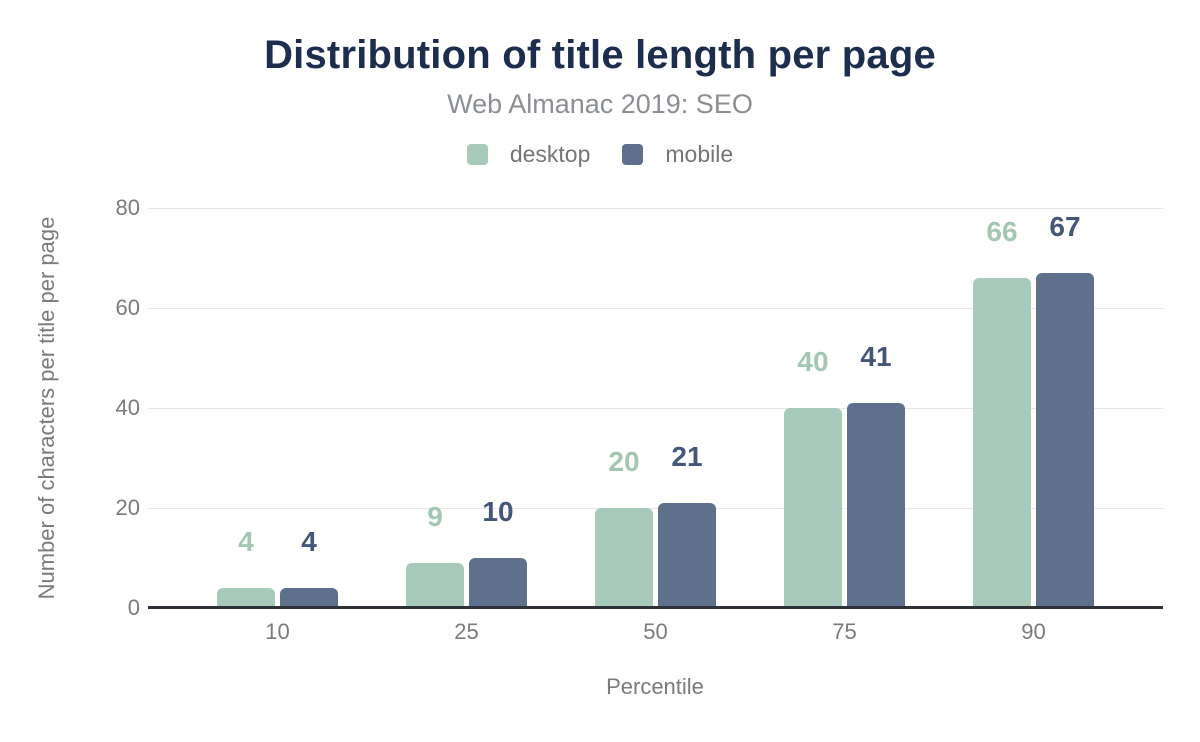  What do you see at coordinates (435, 585) in the screenshot?
I see `bar-desktop-p25` at bounding box center [435, 585].